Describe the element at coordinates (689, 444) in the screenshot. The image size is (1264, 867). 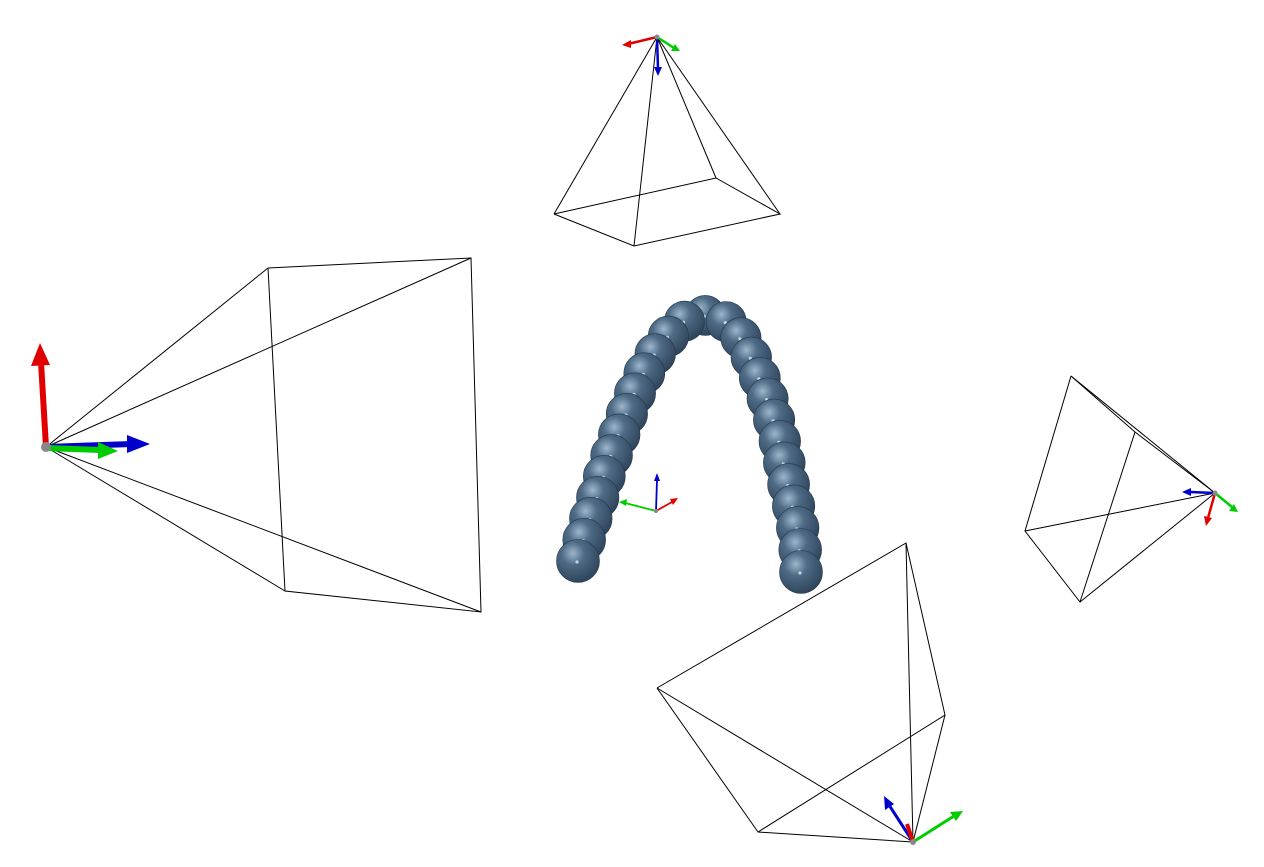
I see `bead-chain` at that location.